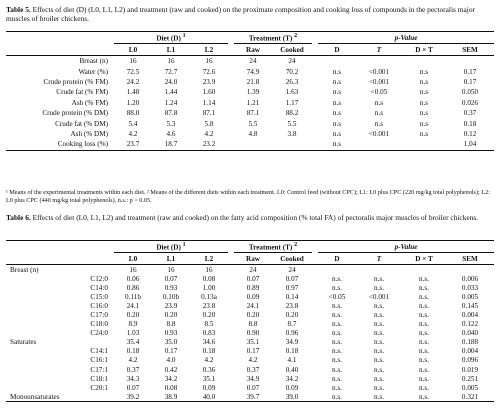 The width and height of the screenshot is (500, 410). What do you see at coordinates (253, 387) in the screenshot?
I see `cell-raw: 0.07` at bounding box center [253, 387].